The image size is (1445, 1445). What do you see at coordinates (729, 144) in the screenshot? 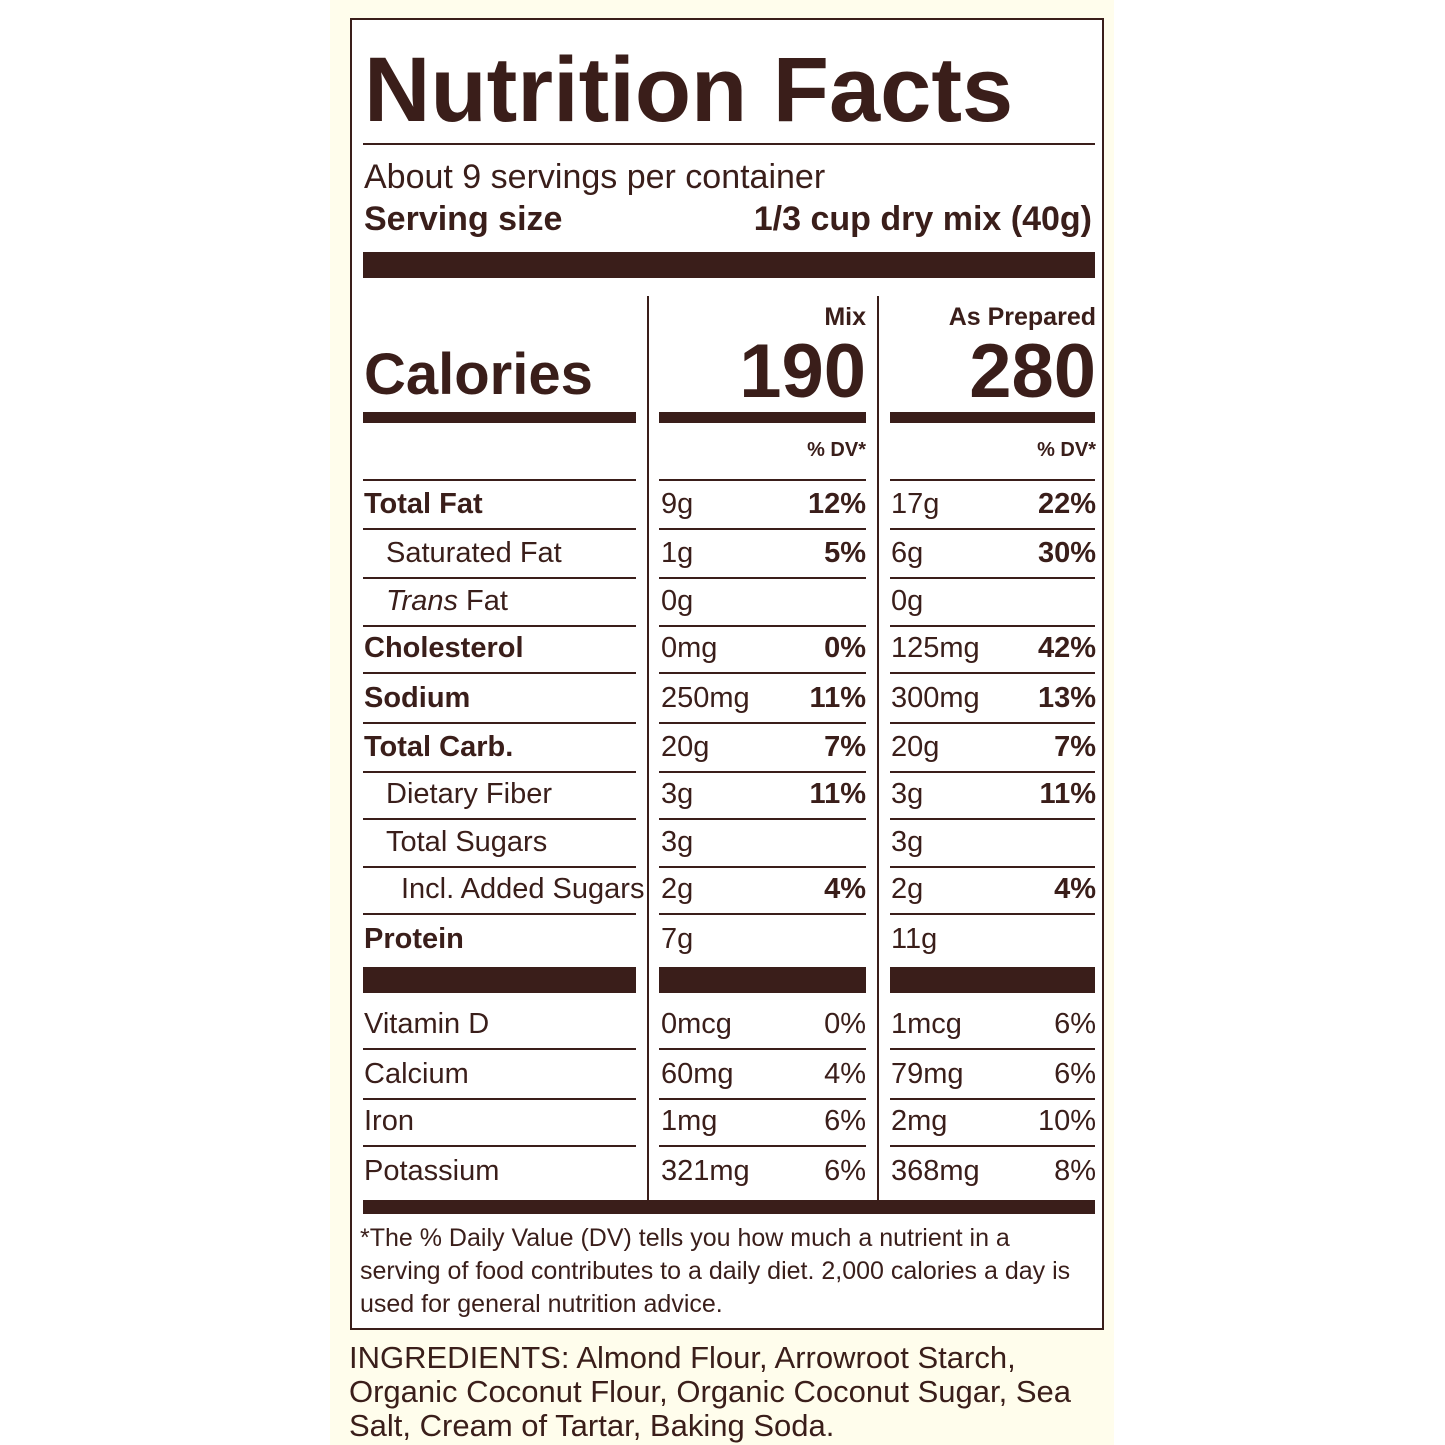
I see `title-divider` at bounding box center [729, 144].